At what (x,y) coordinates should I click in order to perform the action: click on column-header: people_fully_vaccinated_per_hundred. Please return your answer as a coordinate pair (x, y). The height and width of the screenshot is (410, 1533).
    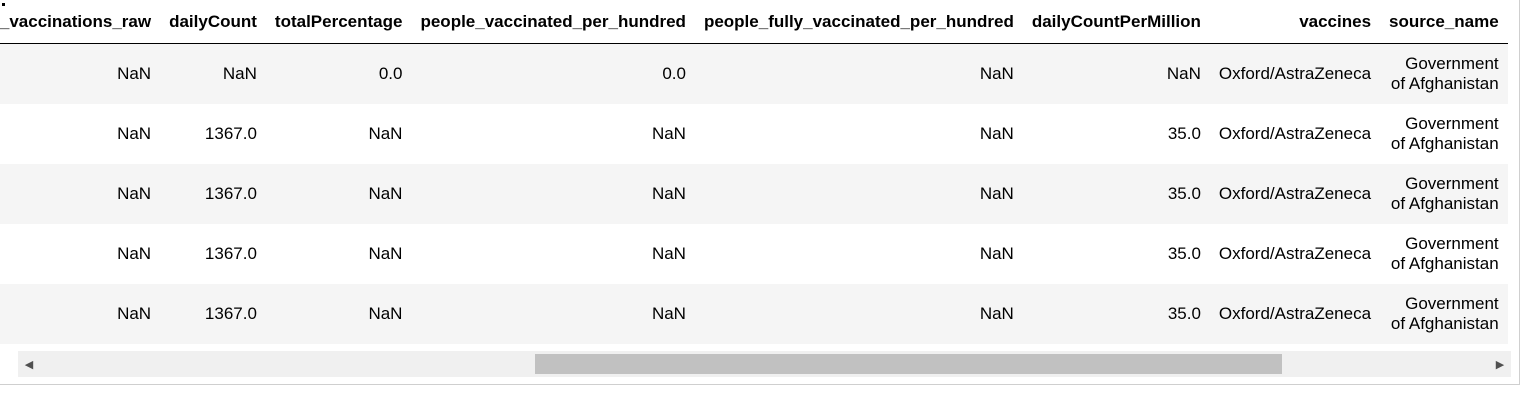
    Looking at the image, I should click on (858, 22).